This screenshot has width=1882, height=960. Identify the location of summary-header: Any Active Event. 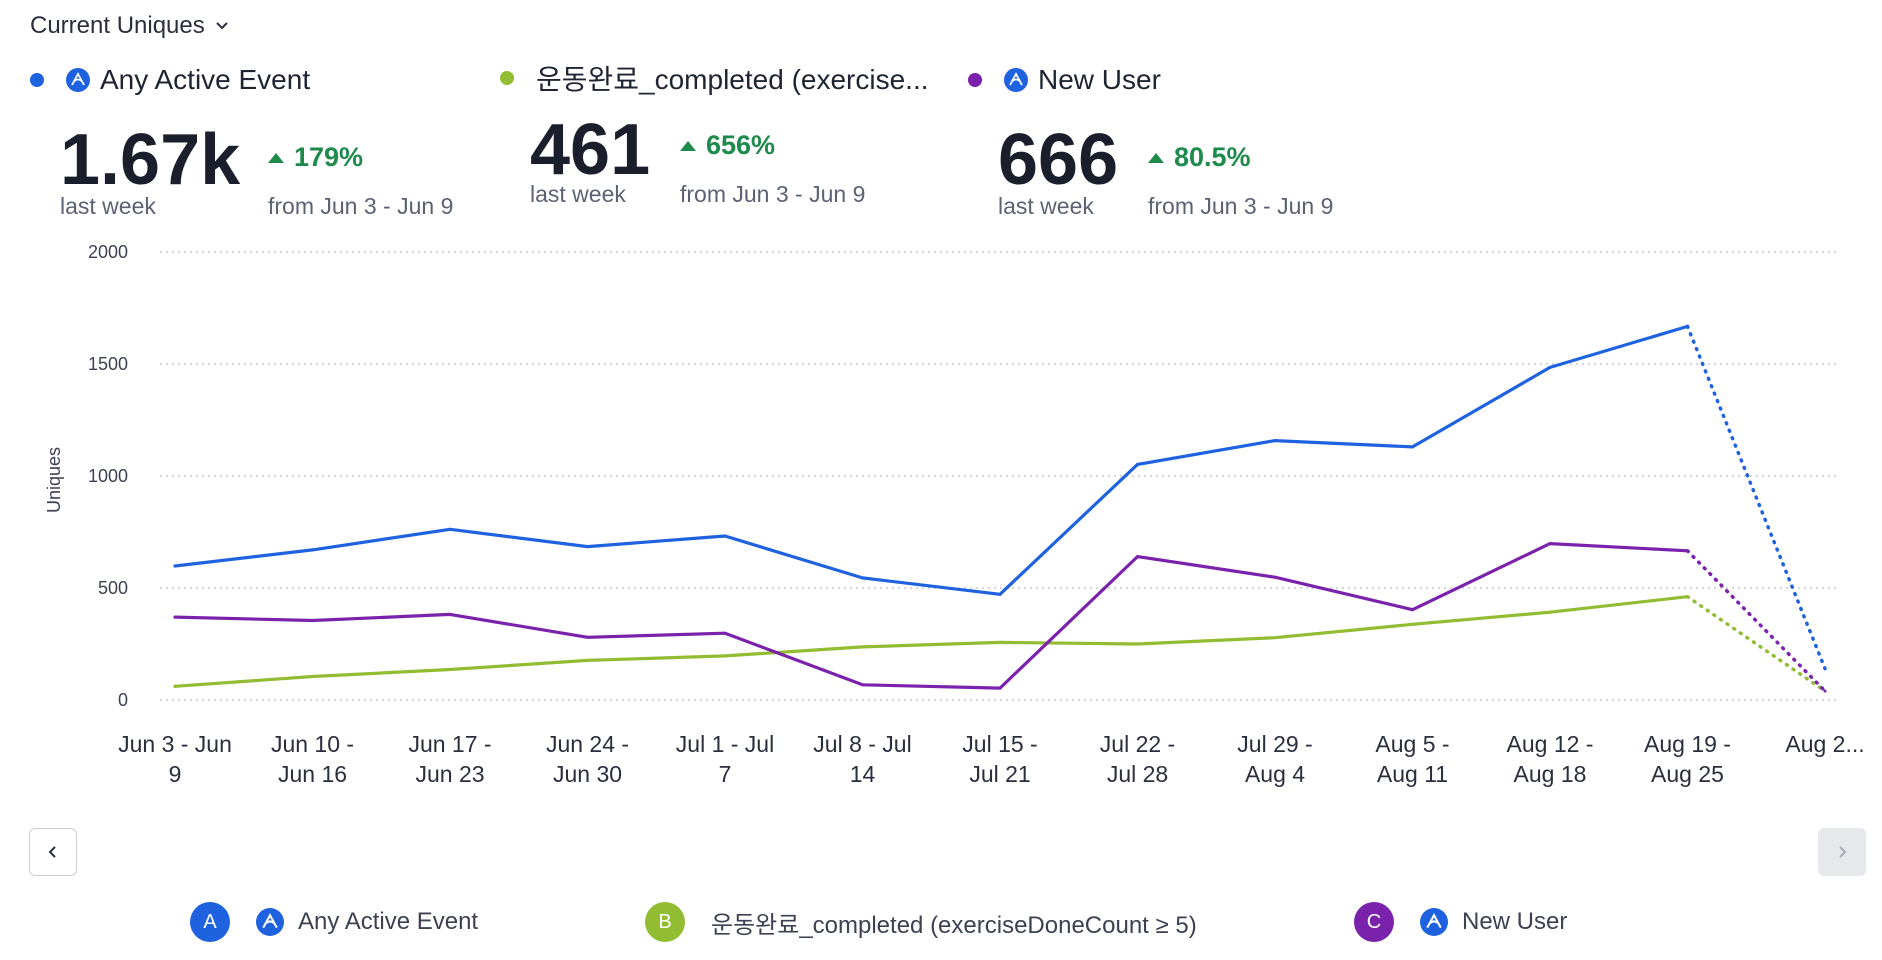
(170, 80).